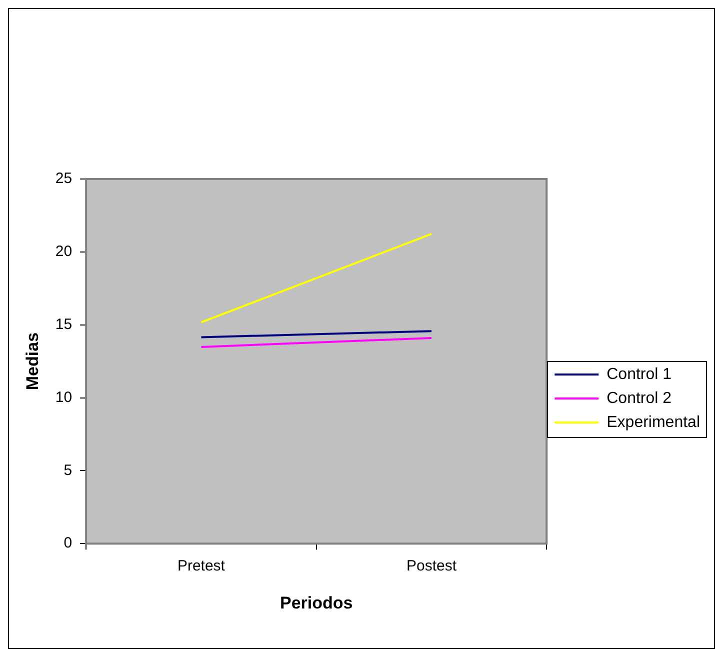 The image size is (715, 649). Describe the element at coordinates (63, 251) in the screenshot. I see `y-tick-label: 20` at that location.